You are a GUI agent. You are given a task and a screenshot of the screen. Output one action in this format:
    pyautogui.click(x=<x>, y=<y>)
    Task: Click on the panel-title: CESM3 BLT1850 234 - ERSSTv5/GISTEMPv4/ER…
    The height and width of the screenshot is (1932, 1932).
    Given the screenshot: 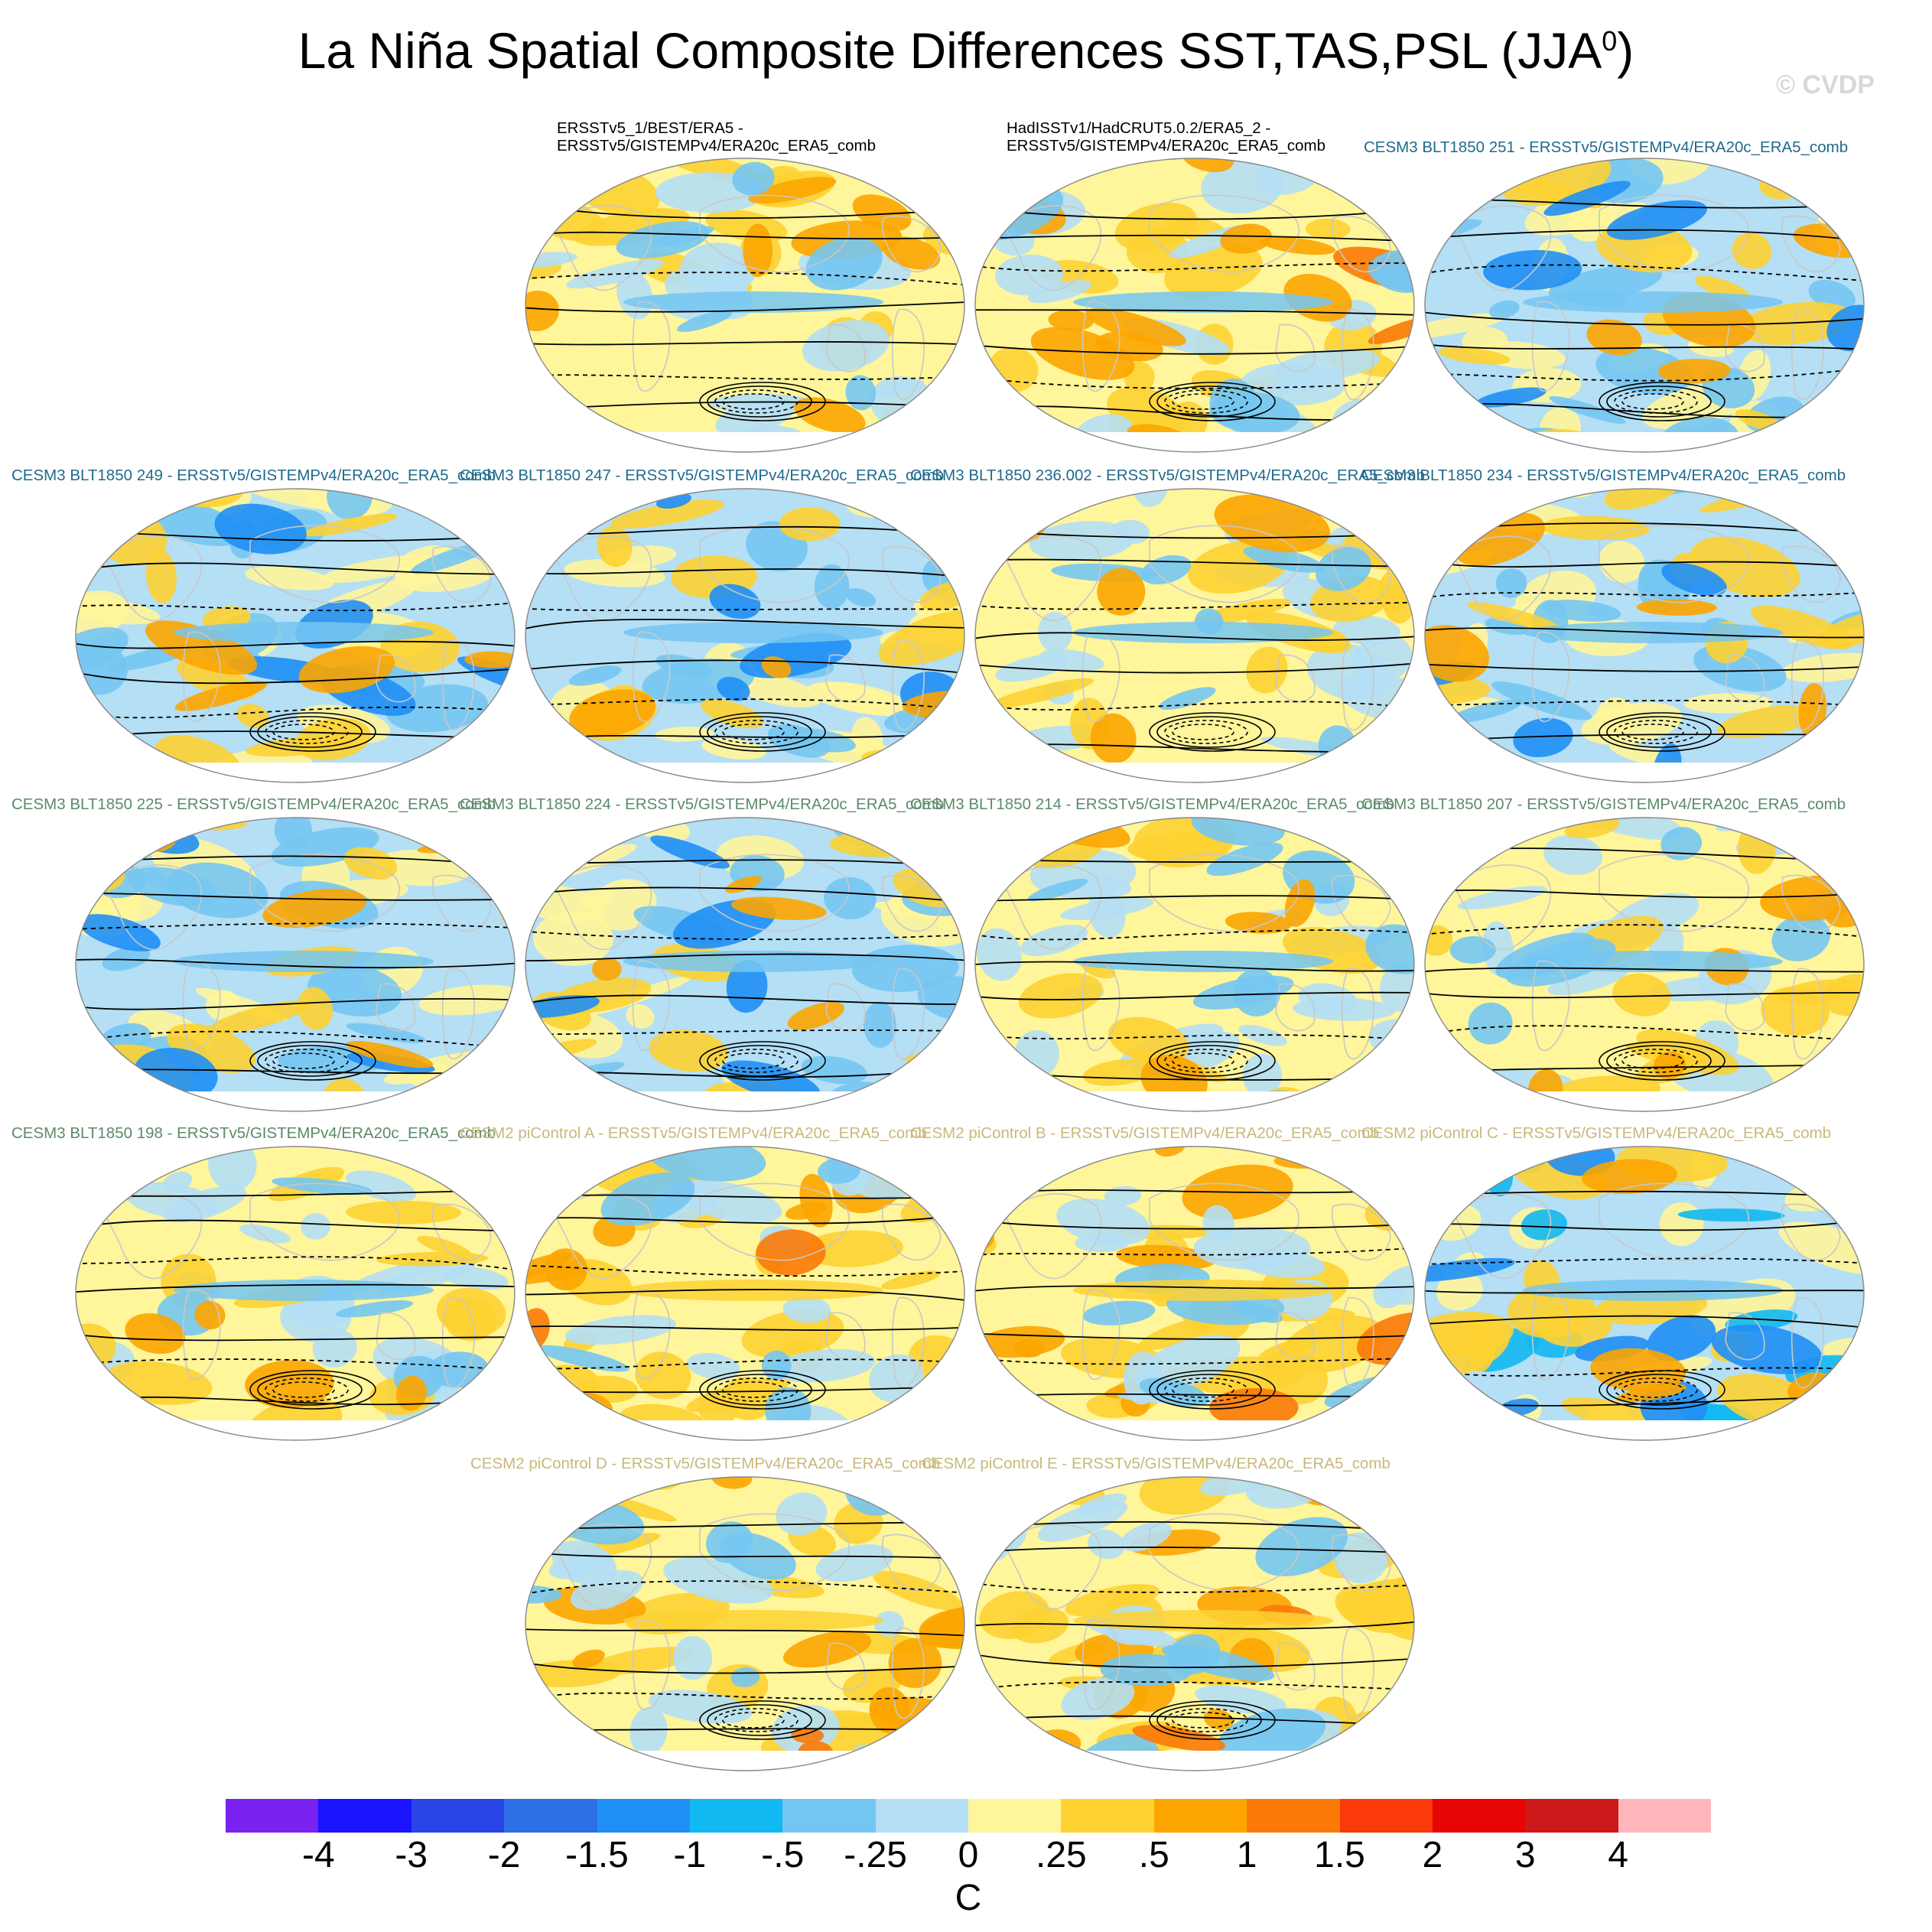 What is the action you would take?
    pyautogui.click(x=1603, y=475)
    